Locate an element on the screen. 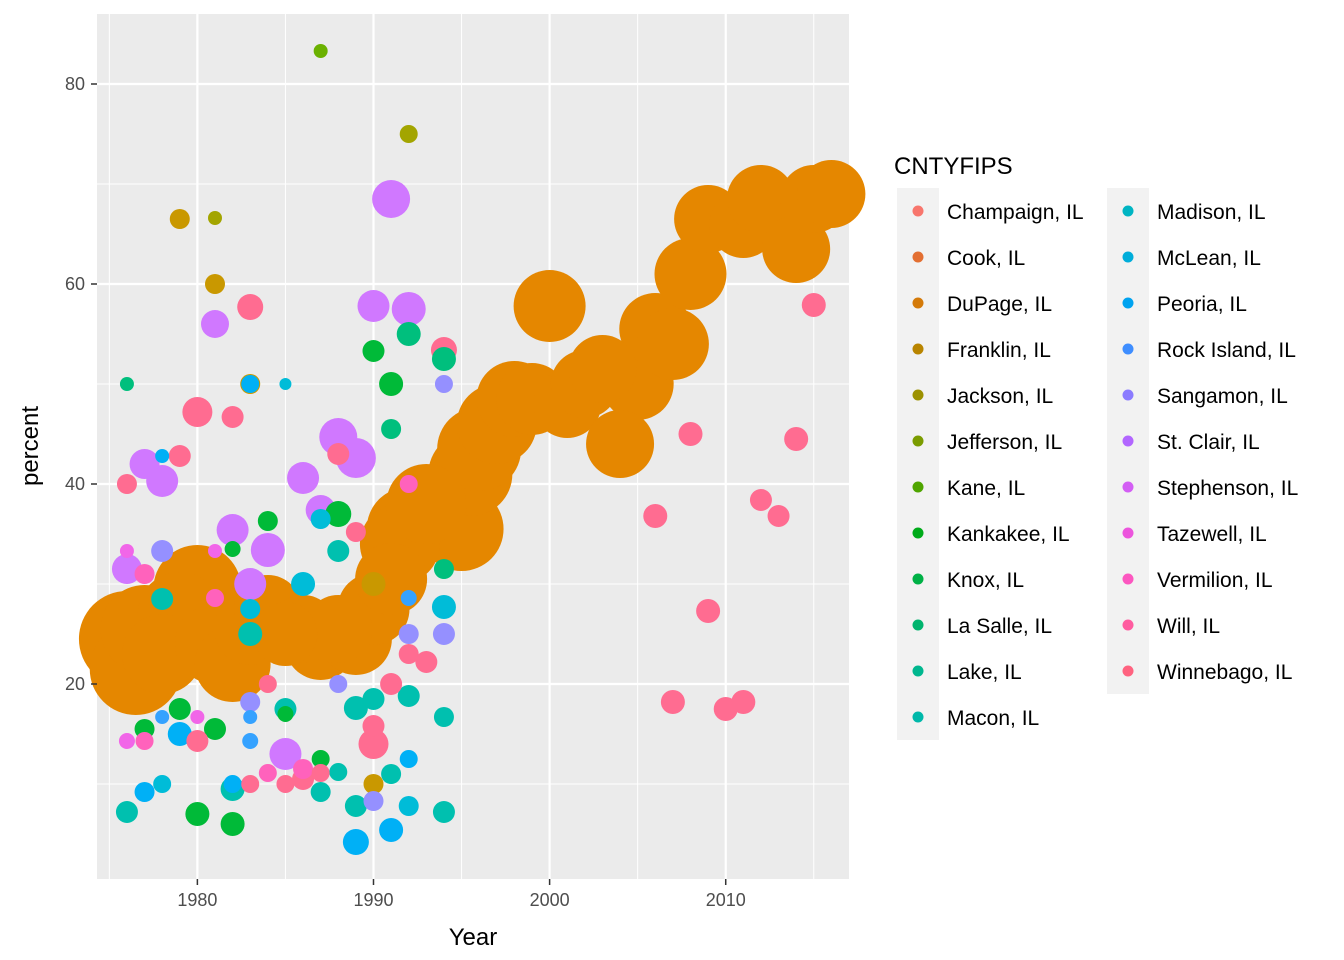 Image resolution: width=1344 pixels, height=960 pixels. x-tick-label: 2000 is located at coordinates (550, 900).